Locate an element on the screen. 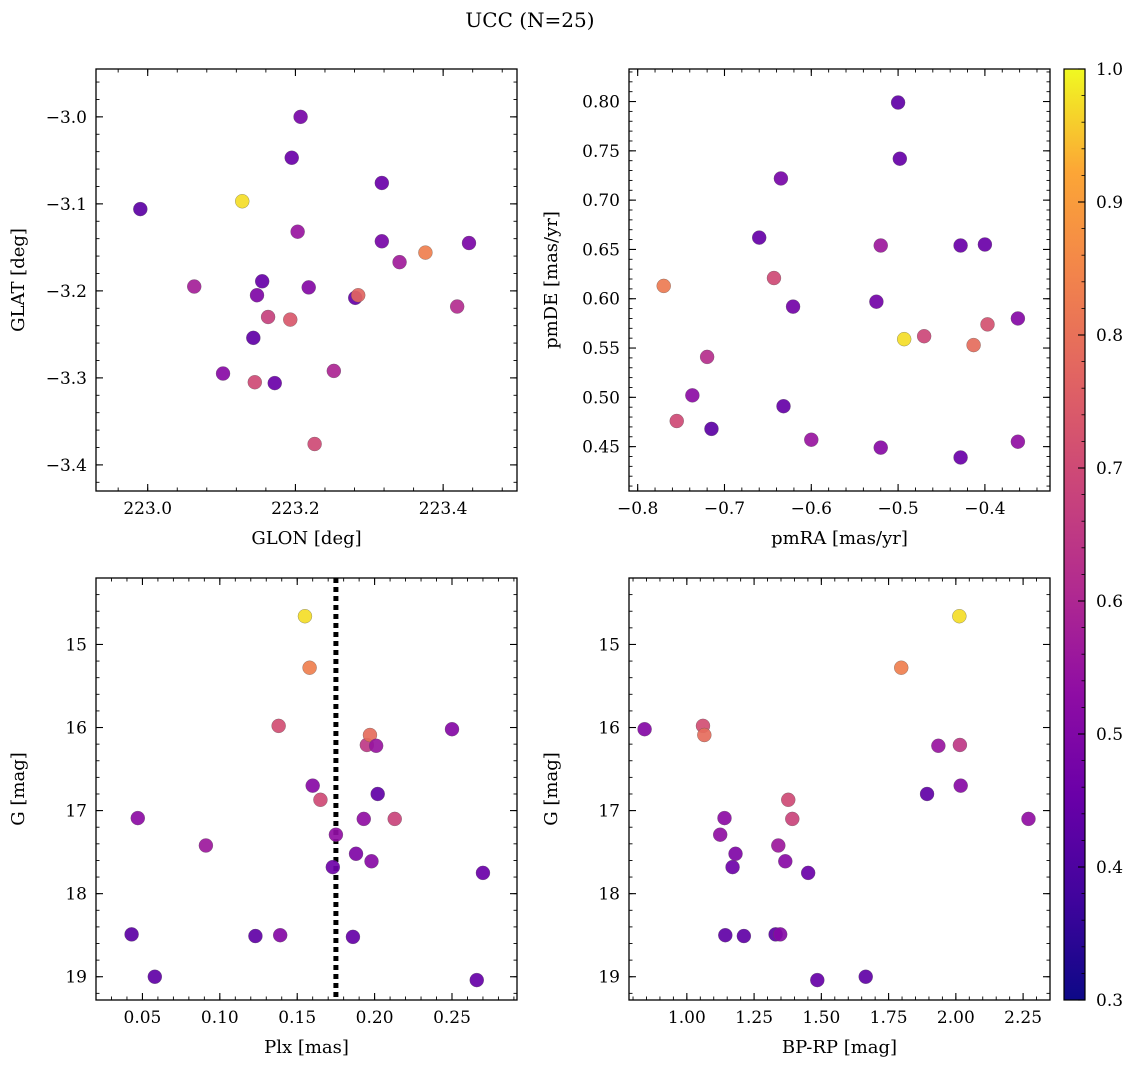 This screenshot has height=1068, width=1136. y-tick-label: −3.4 is located at coordinates (66, 466).